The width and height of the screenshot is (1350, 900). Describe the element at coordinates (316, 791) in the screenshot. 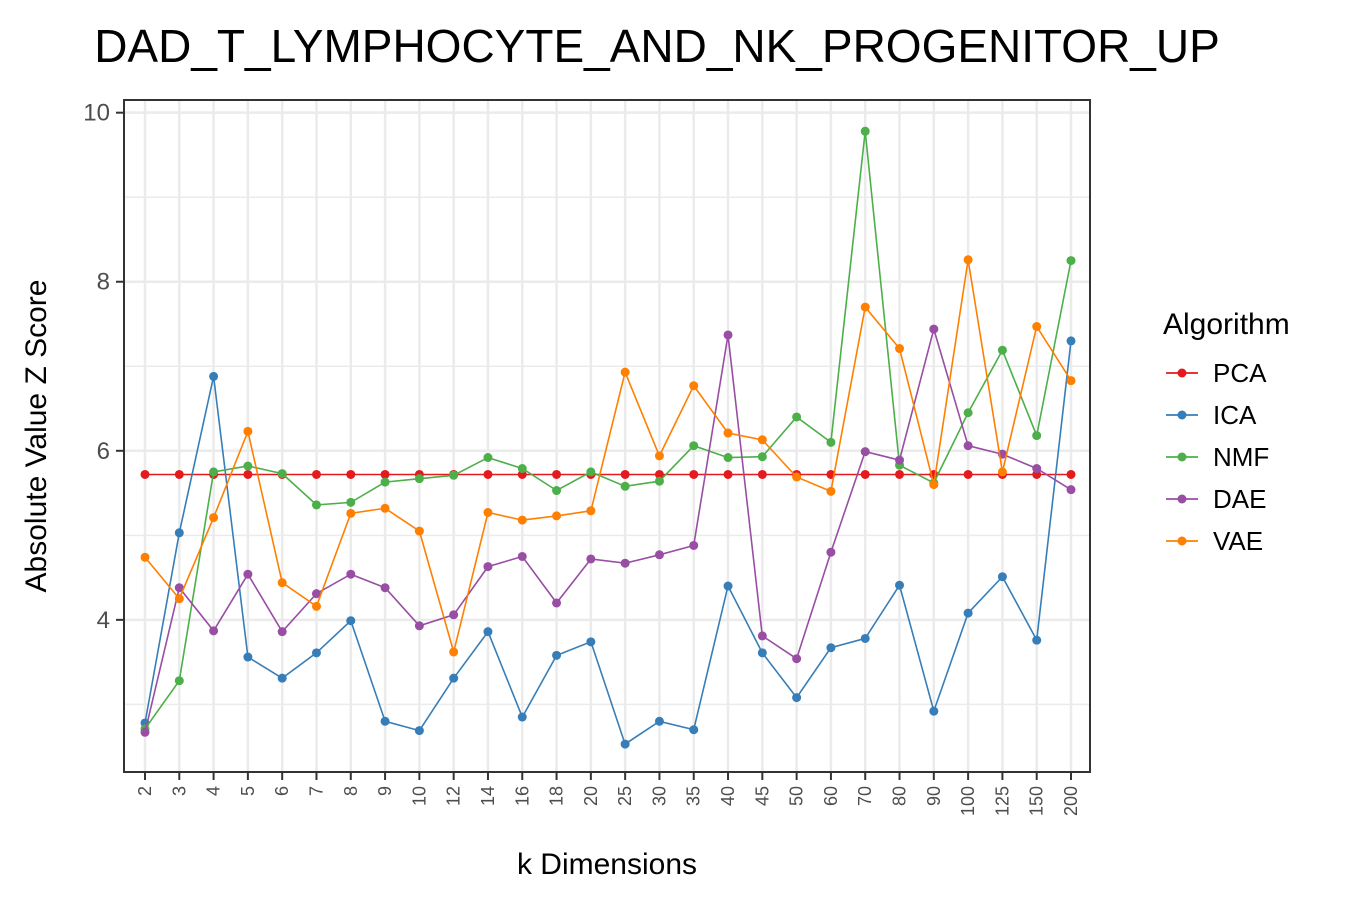

I see `x-tick-label-7: 7` at that location.